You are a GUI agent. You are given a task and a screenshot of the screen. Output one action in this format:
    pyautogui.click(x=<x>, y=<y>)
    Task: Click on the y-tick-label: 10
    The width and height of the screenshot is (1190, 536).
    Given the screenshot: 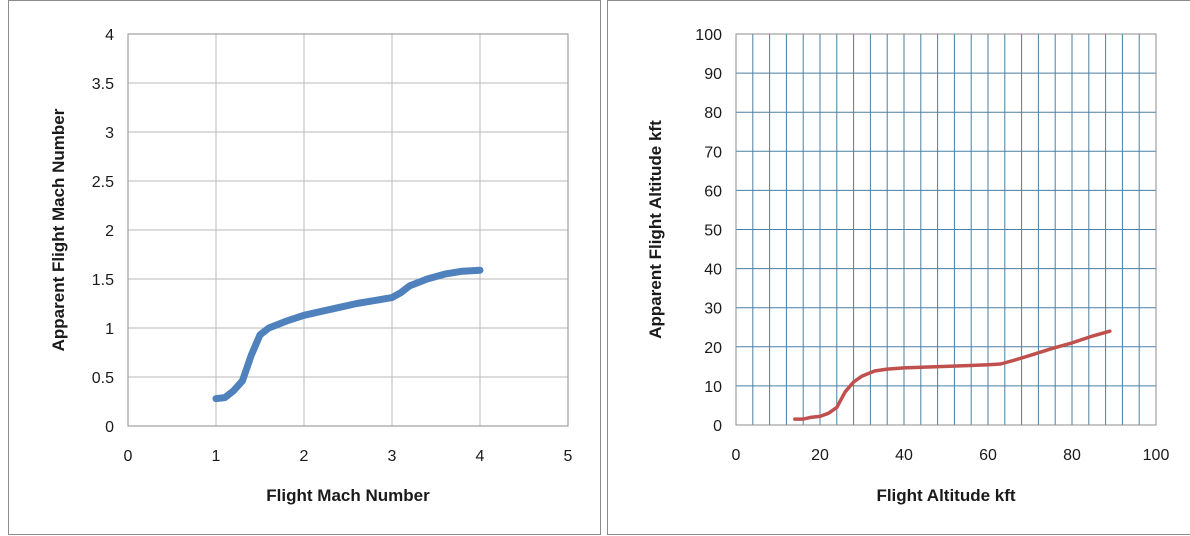 What is the action you would take?
    pyautogui.click(x=713, y=387)
    